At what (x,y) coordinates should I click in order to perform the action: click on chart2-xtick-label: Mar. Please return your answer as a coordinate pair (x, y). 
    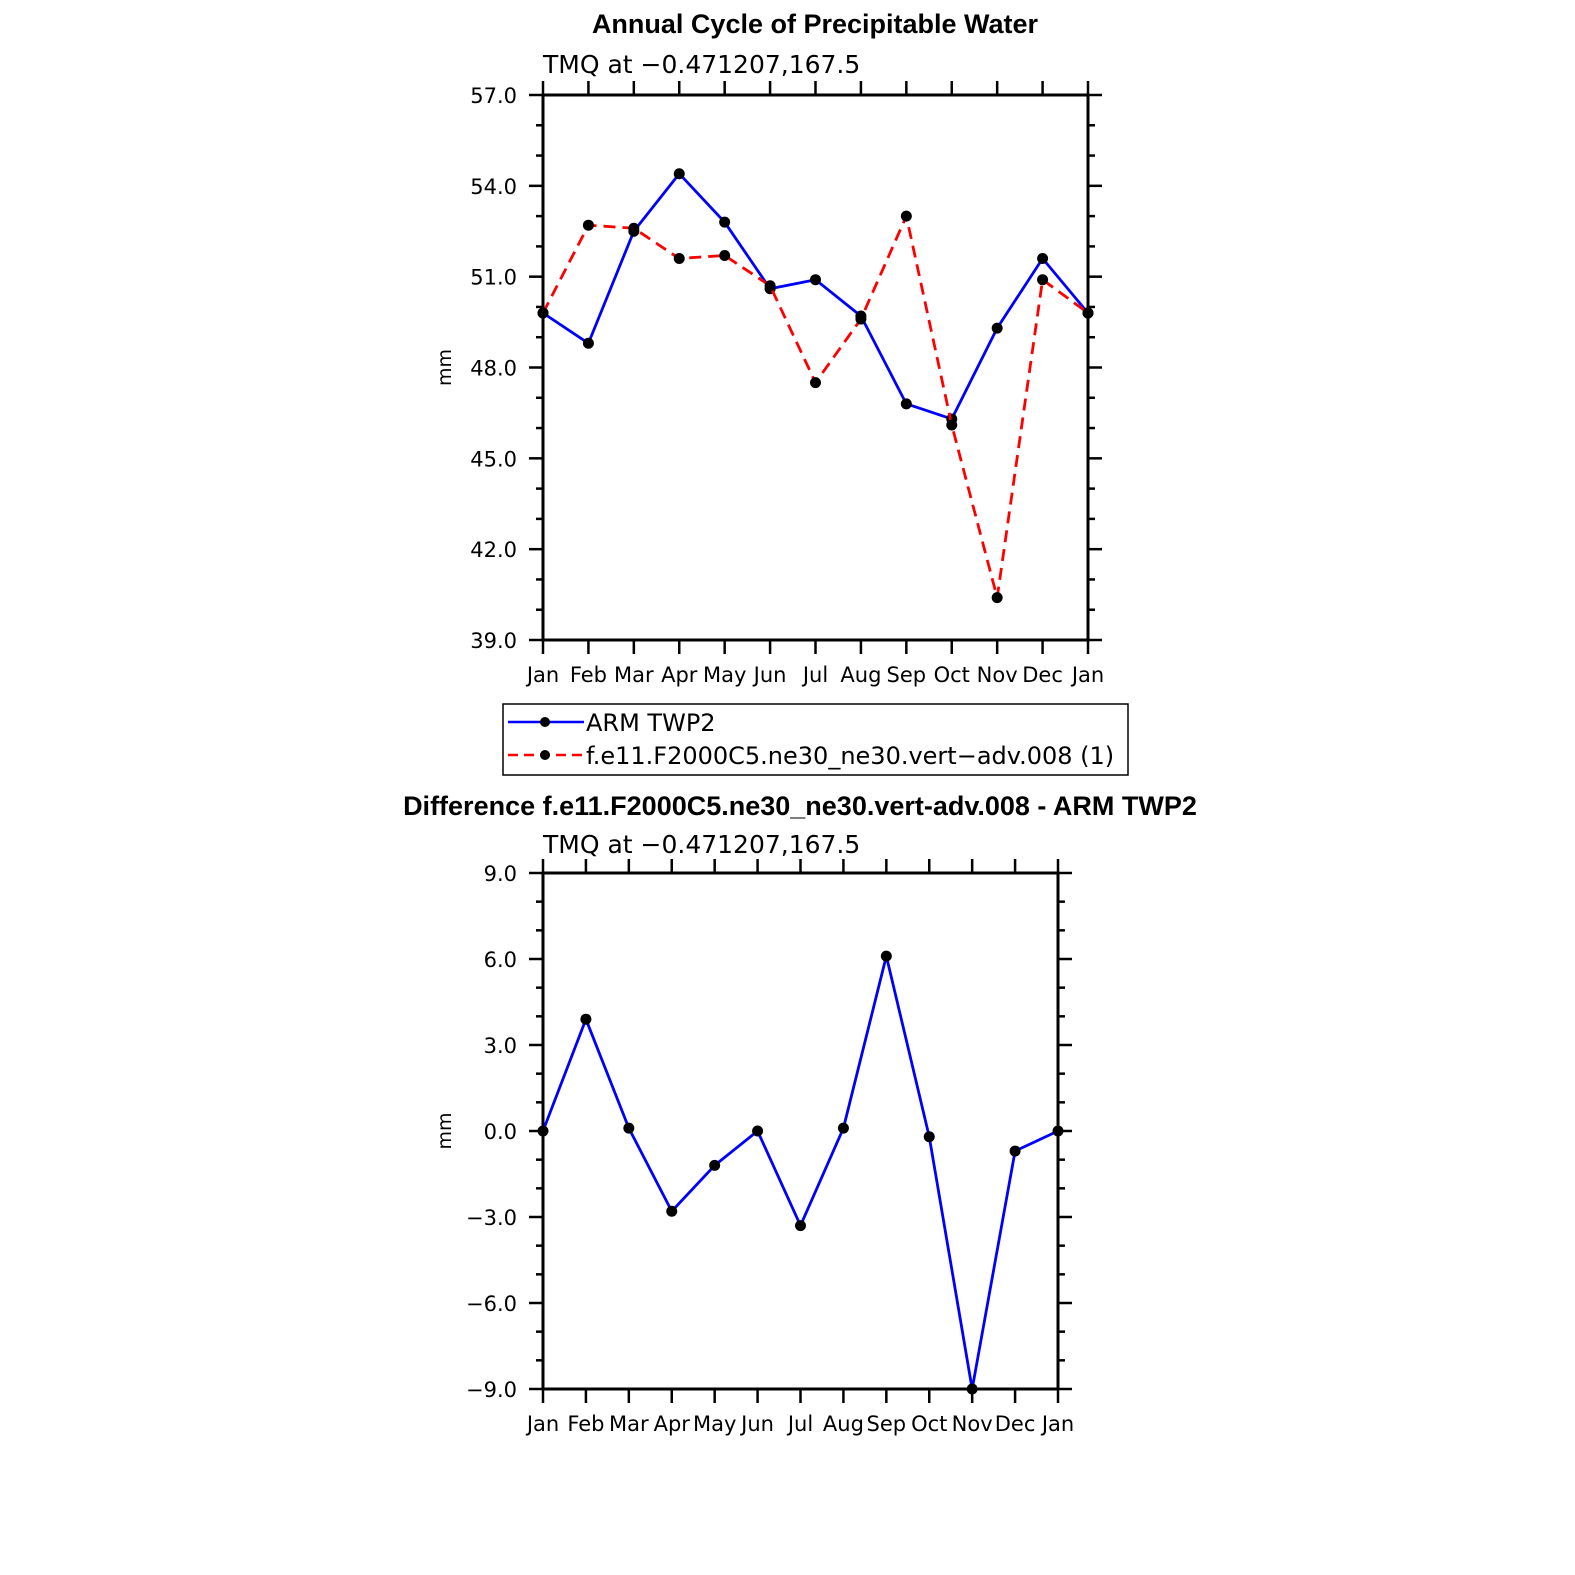
    Looking at the image, I should click on (629, 1424).